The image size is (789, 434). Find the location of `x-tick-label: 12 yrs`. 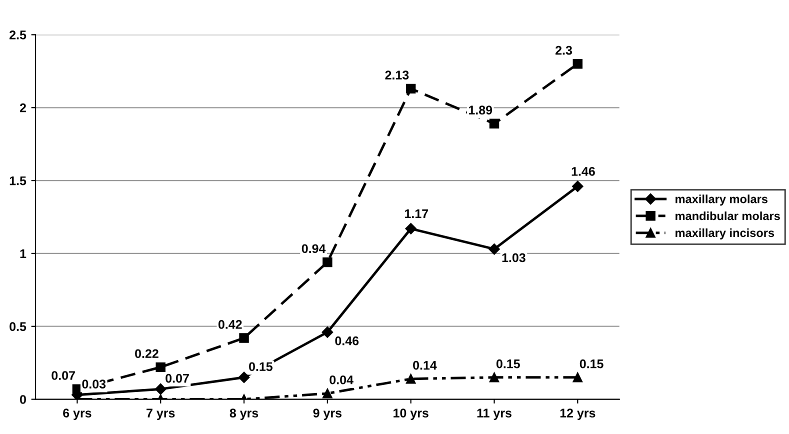

x-tick-label: 12 yrs is located at coordinates (578, 414).